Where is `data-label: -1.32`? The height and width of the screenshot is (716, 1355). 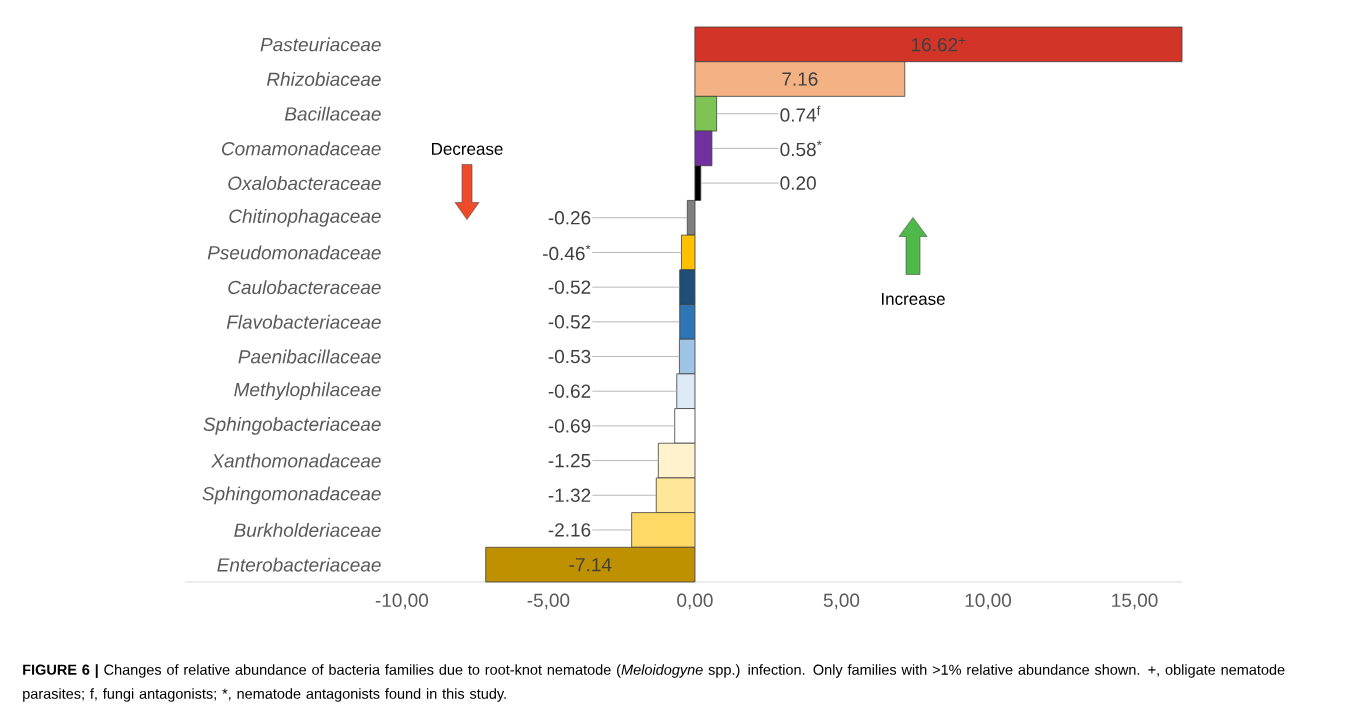 data-label: -1.32 is located at coordinates (569, 495).